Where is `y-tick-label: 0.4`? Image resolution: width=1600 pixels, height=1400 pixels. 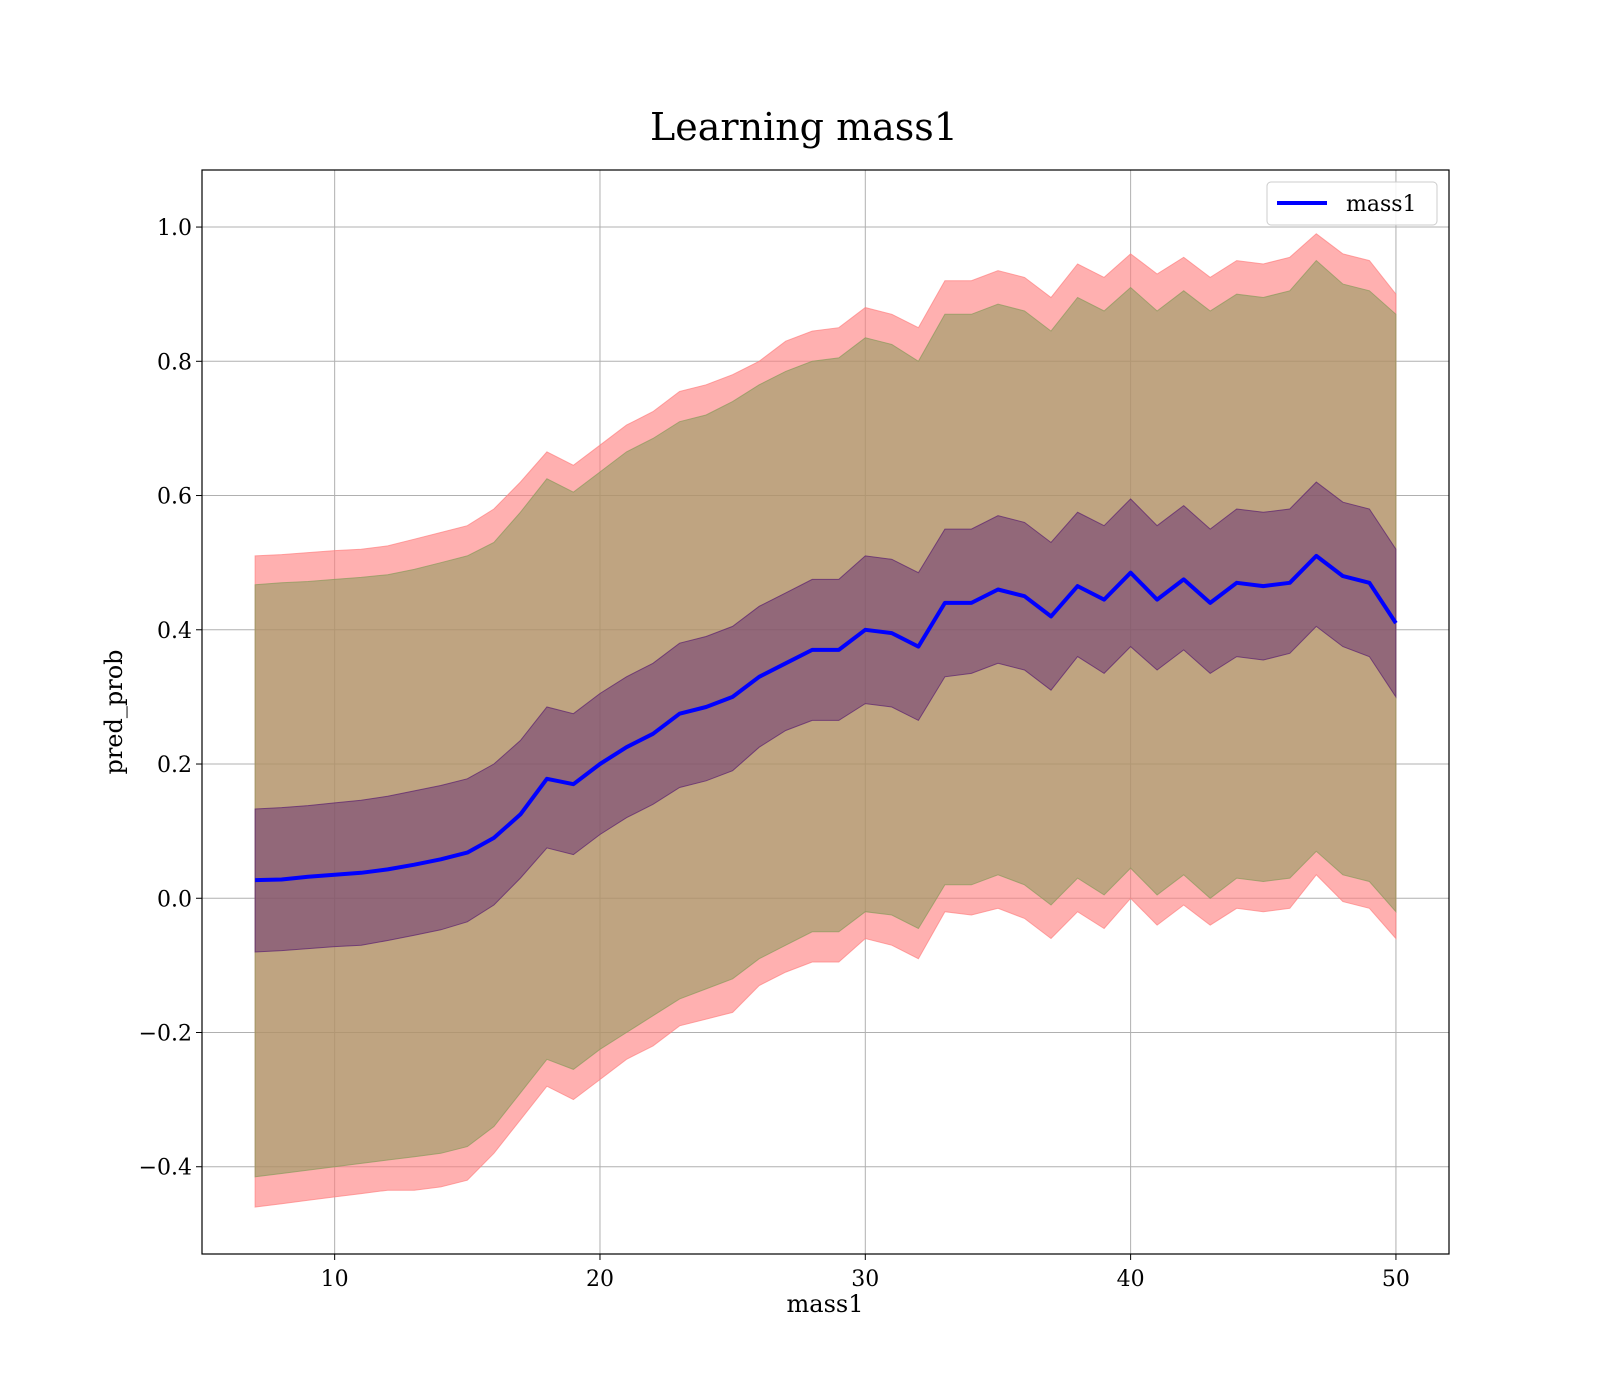 y-tick-label: 0.4 is located at coordinates (174, 631).